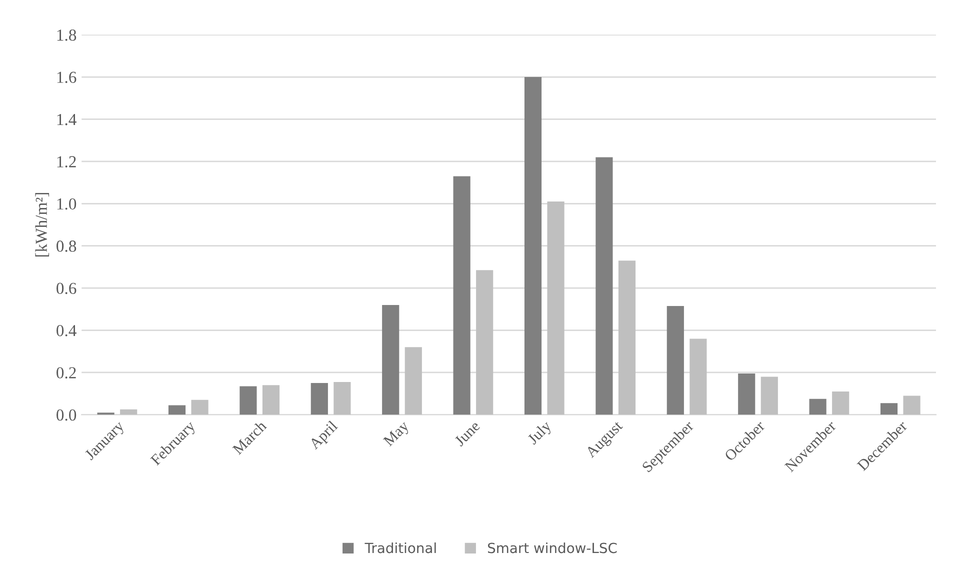 The height and width of the screenshot is (580, 960). What do you see at coordinates (66, 204) in the screenshot?
I see `y-tick-label: 1.0` at bounding box center [66, 204].